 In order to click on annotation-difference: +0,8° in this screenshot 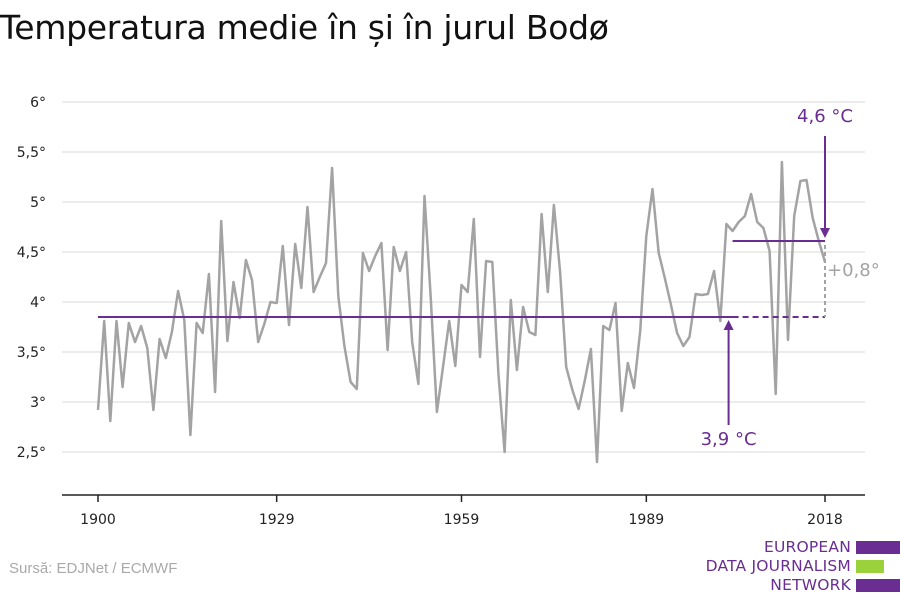, I will do `click(853, 270)`.